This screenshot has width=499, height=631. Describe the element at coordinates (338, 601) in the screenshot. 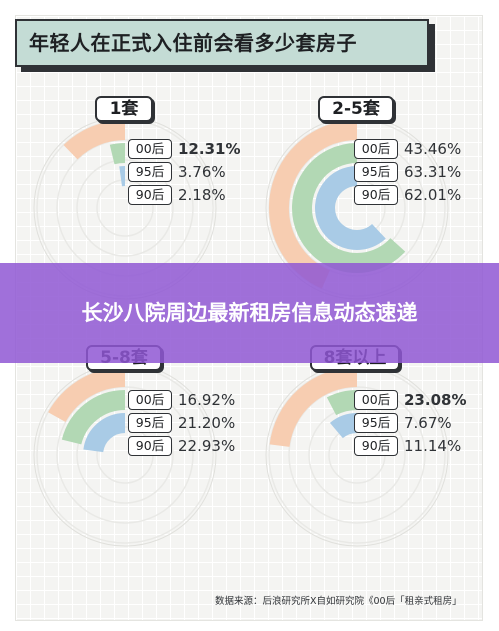

I see `source-note: 数据来源：后浪研究所X自如研究院《00后「租亲式租房」` at that location.